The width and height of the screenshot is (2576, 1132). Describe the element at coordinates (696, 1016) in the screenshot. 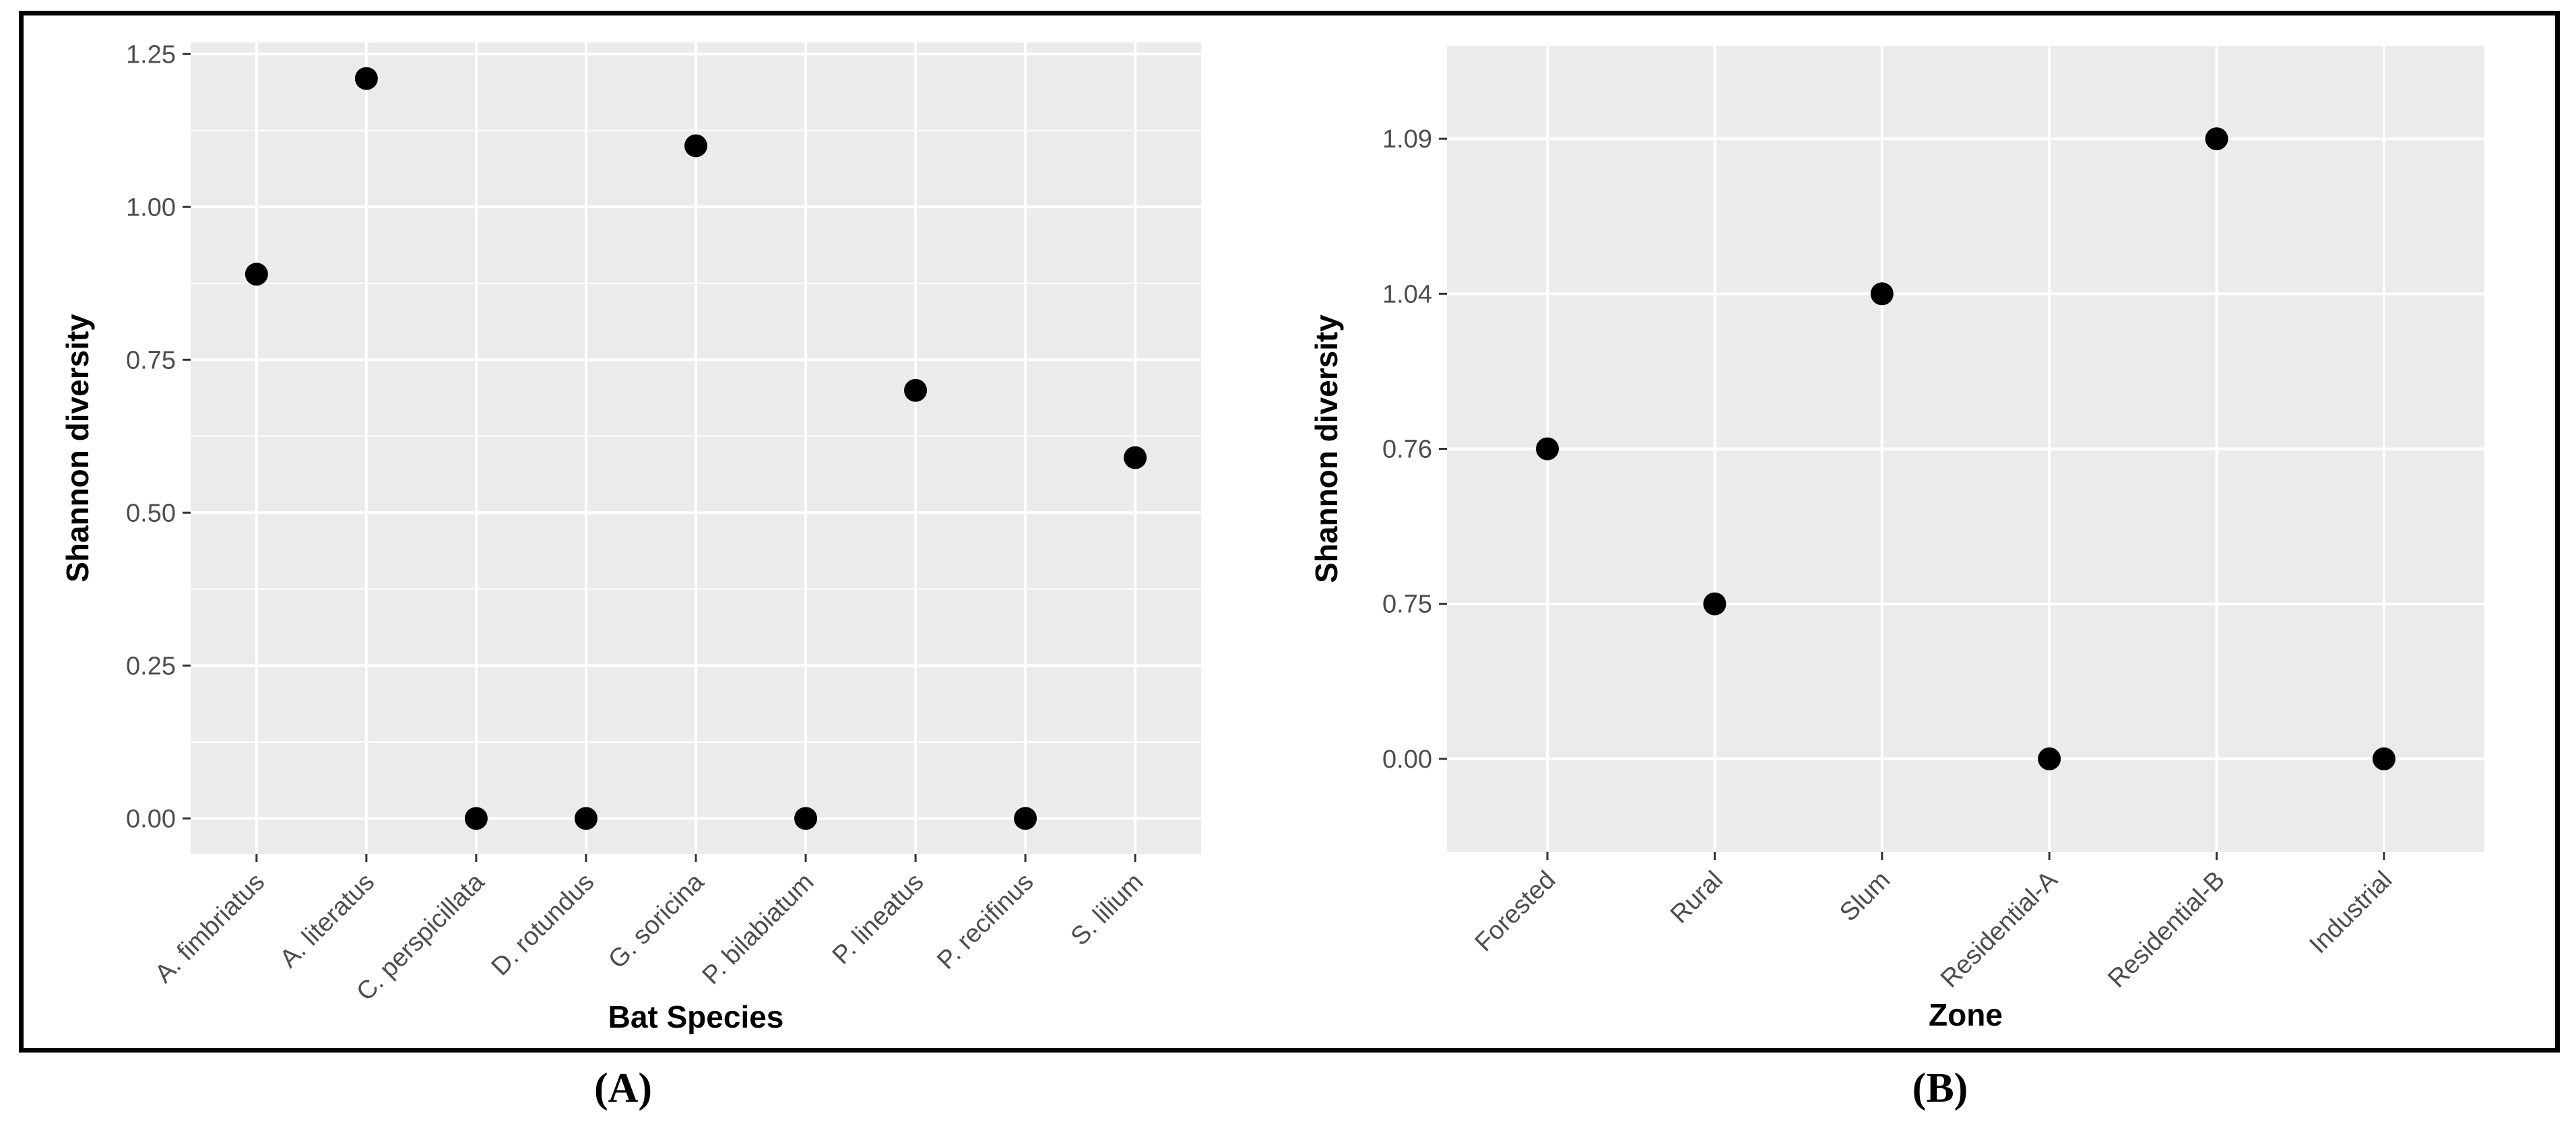

I see `x-axis-title: Bat Species` at that location.